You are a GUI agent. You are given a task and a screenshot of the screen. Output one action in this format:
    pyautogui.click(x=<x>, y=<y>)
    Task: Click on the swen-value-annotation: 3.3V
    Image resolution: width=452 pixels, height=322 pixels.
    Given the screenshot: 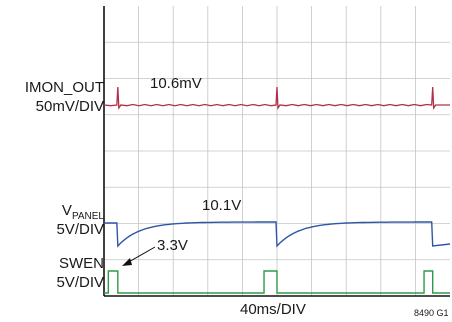 What is the action you would take?
    pyautogui.click(x=172, y=245)
    